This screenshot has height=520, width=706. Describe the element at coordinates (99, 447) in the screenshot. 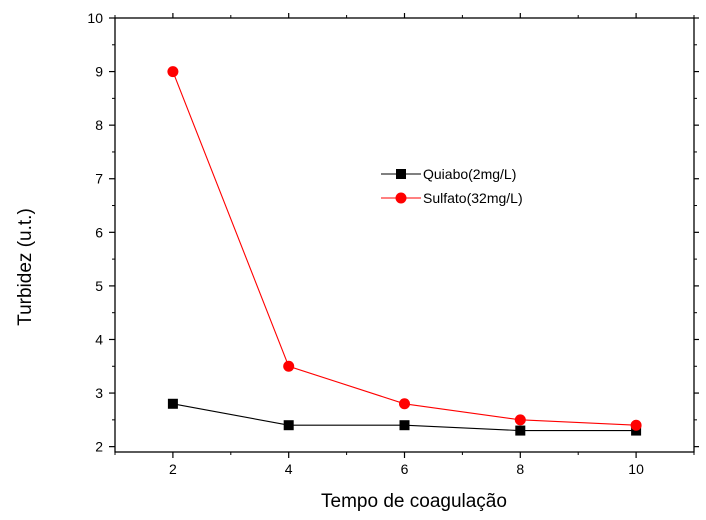

I see `y-tick-label: 2` at that location.